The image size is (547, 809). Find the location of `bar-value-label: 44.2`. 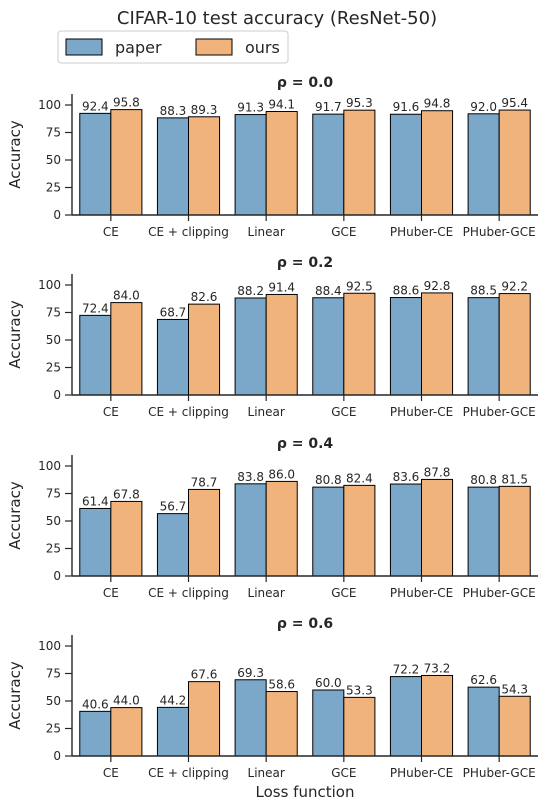

bar-value-label: 44.2 is located at coordinates (173, 700).